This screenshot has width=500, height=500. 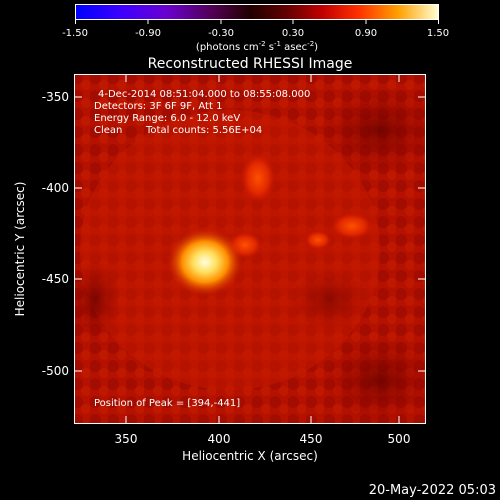 I want to click on info-detectors: Detectors: 3F 6F 9F, Att 1, so click(x=158, y=106).